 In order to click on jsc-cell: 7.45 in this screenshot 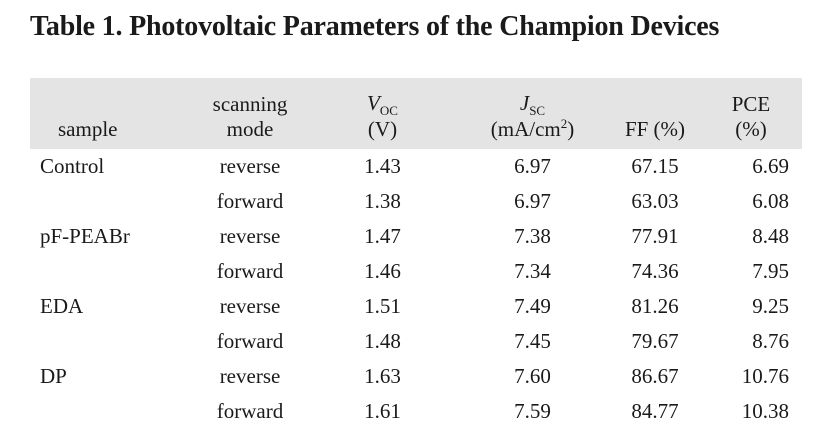, I will do `click(532, 341)`.